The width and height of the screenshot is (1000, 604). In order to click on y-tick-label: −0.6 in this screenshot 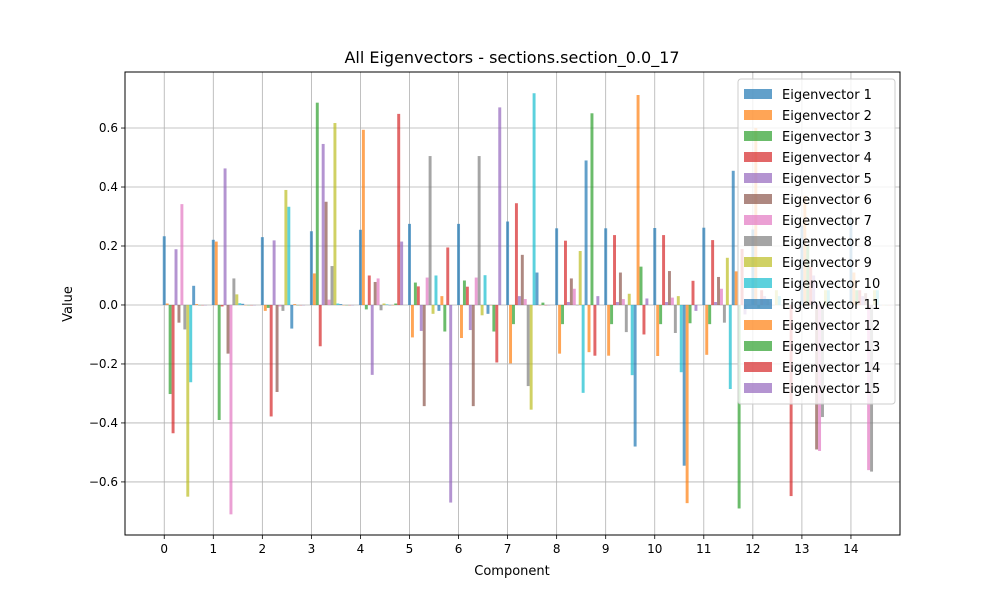, I will do `click(103, 482)`.